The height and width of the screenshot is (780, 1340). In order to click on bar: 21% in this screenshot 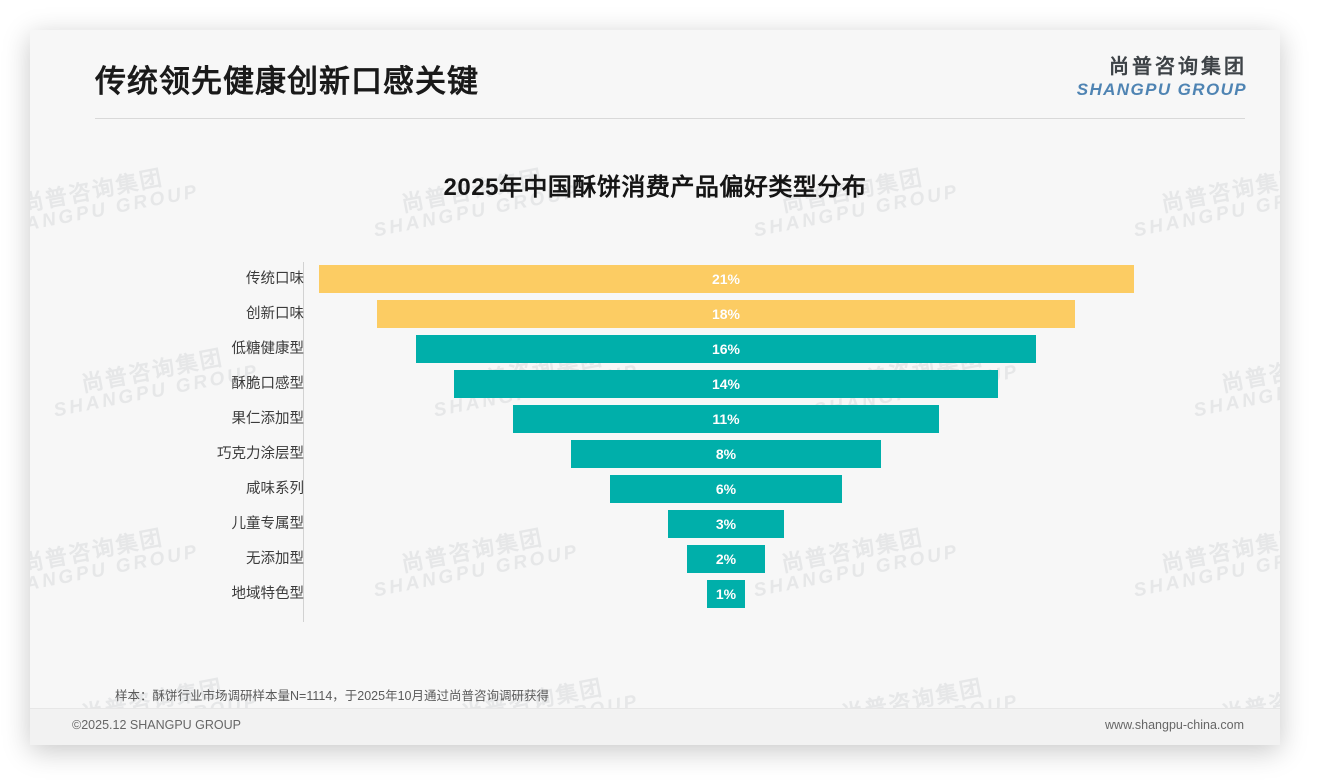, I will do `click(726, 279)`.